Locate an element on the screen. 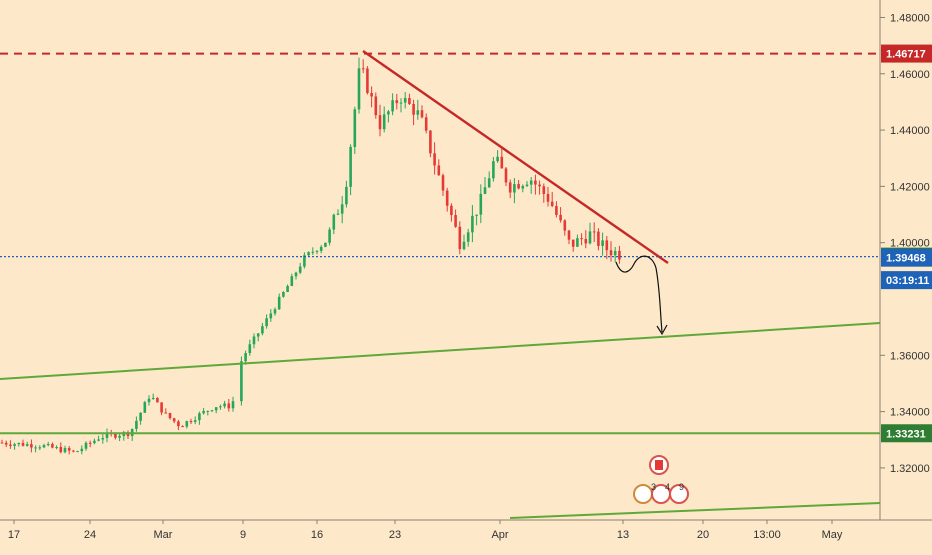 Image resolution: width=932 pixels, height=555 pixels. price-tick-label: 1.46000 is located at coordinates (910, 75).